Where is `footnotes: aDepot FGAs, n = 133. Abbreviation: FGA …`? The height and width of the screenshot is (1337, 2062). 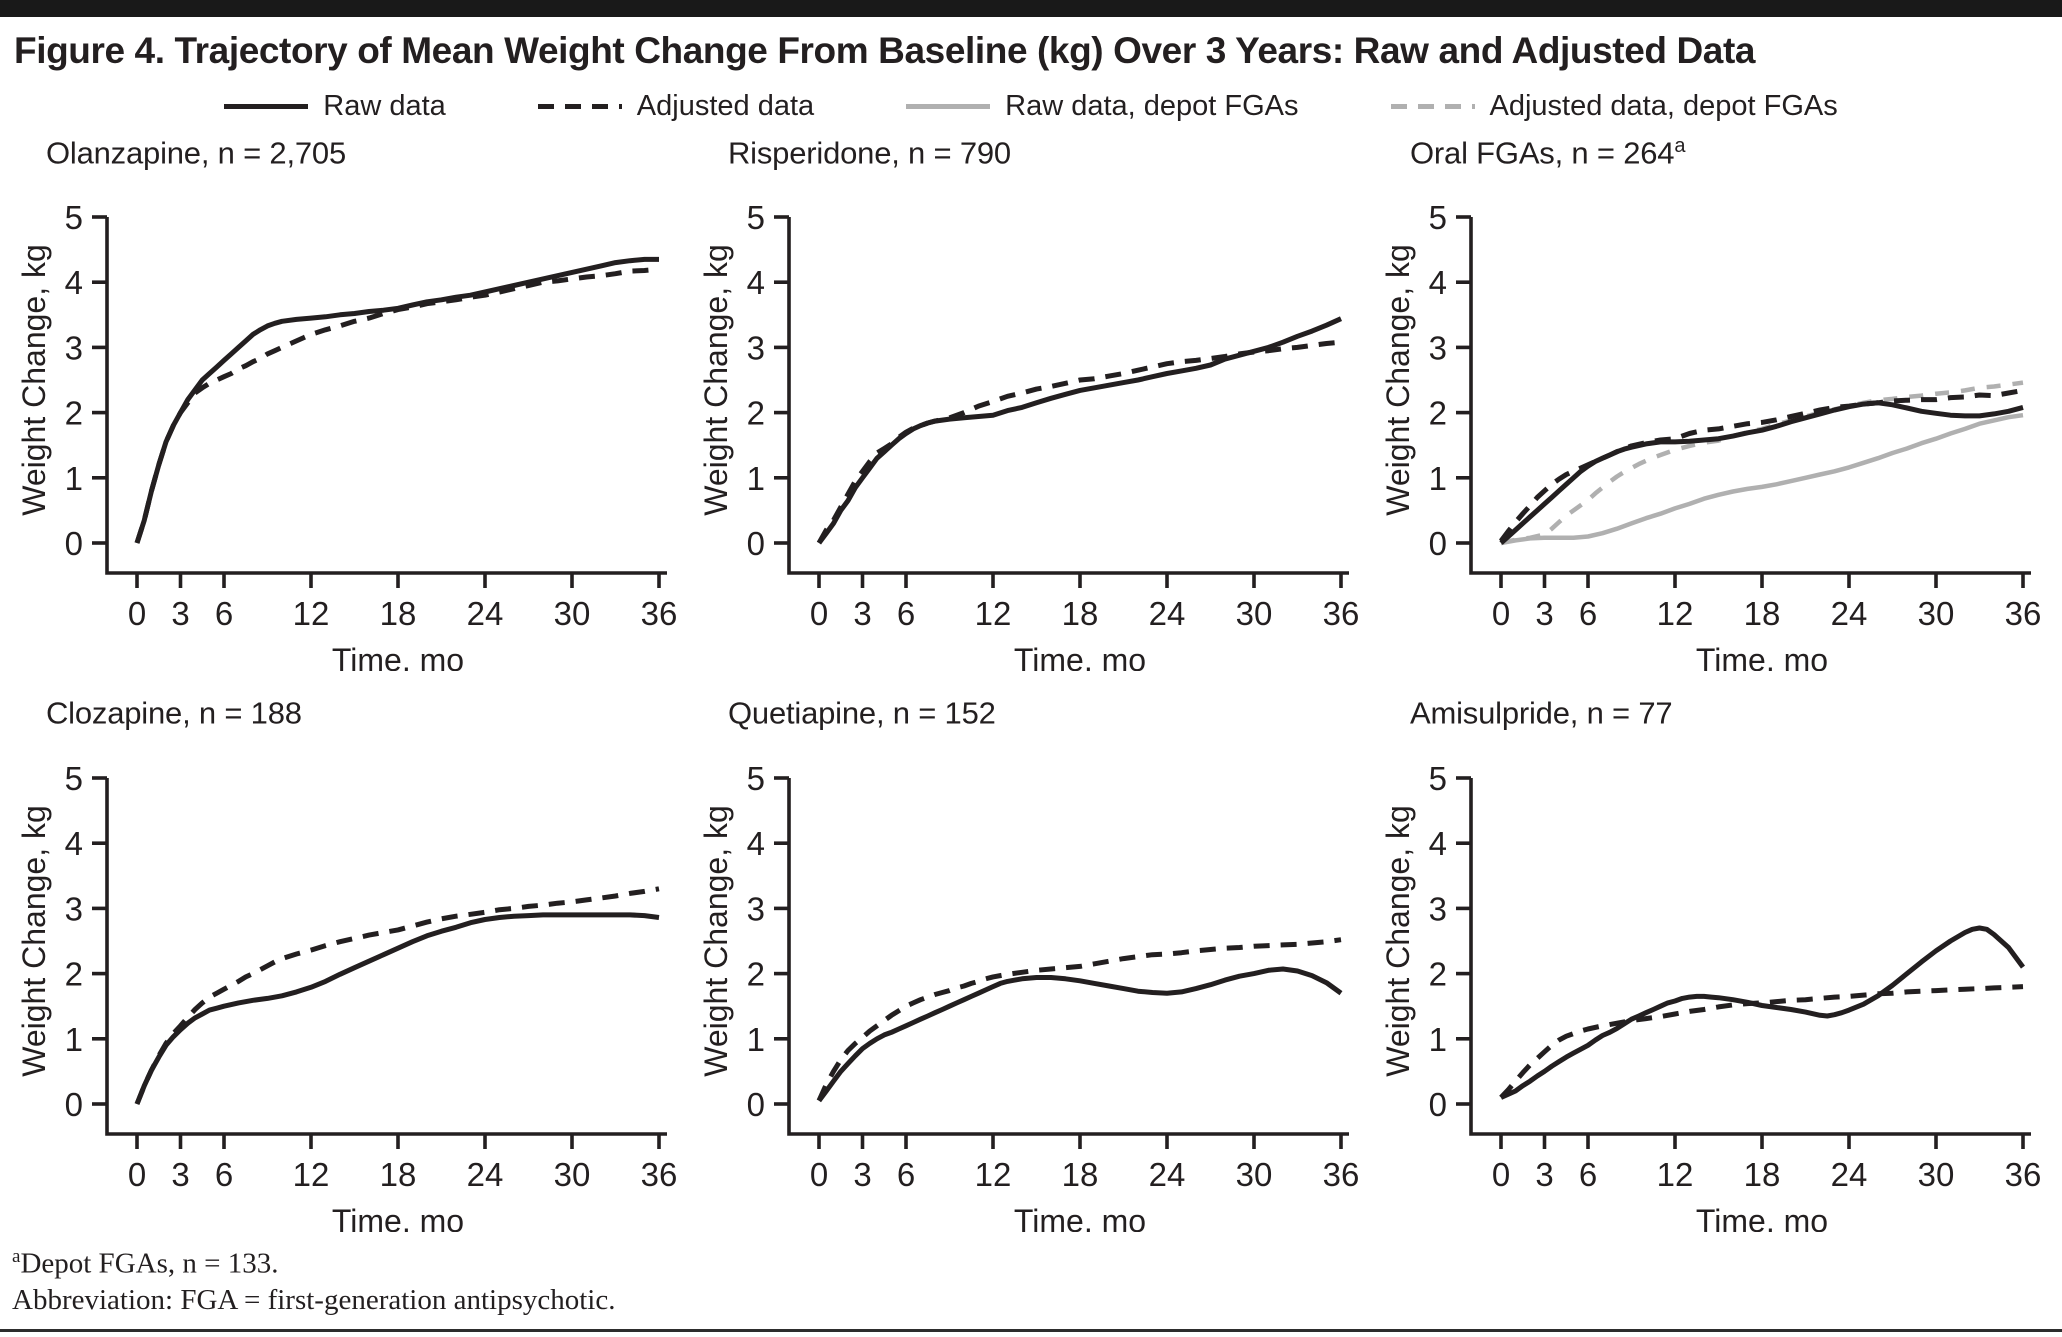
footnotes: aDepot FGAs, n = 133. Abbreviation: FGA … is located at coordinates (1037, 1279).